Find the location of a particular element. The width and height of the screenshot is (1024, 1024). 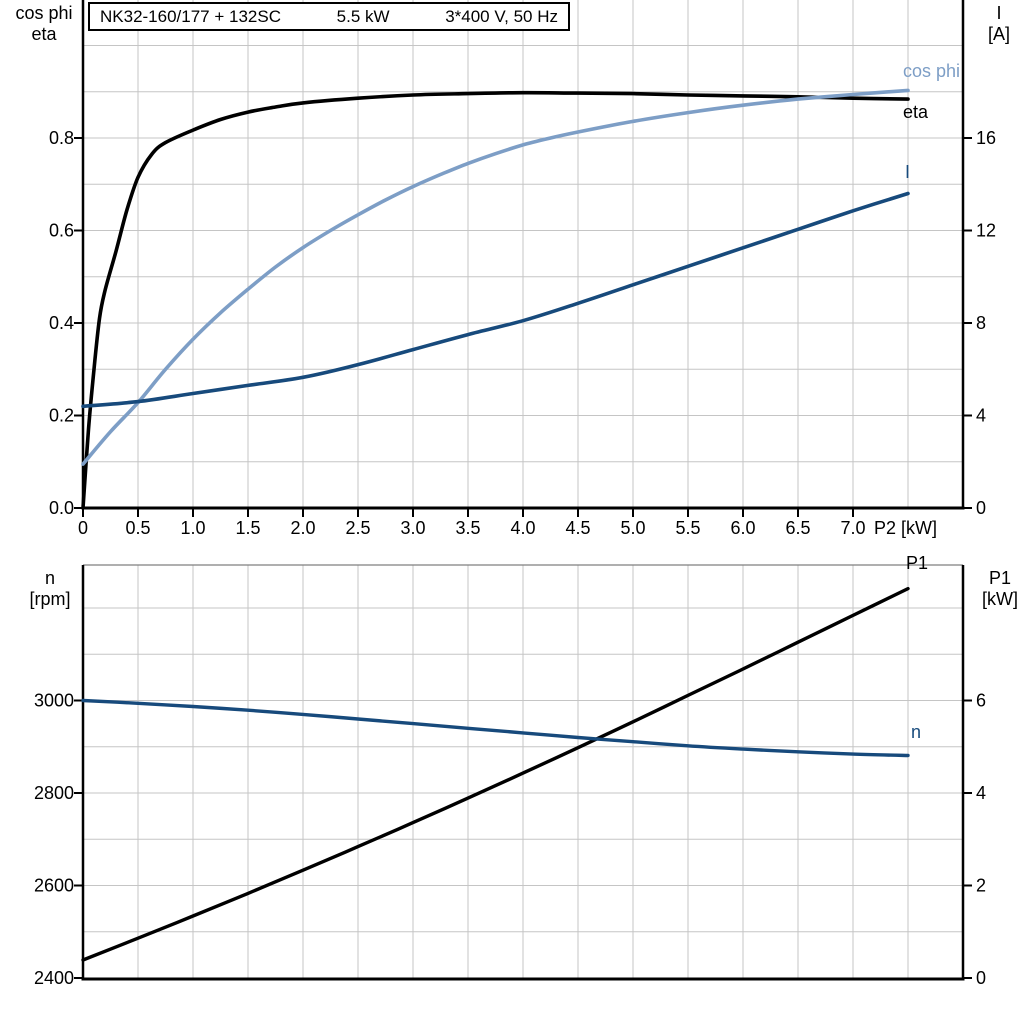

speed-axis-title: n is located at coordinates (49, 578).